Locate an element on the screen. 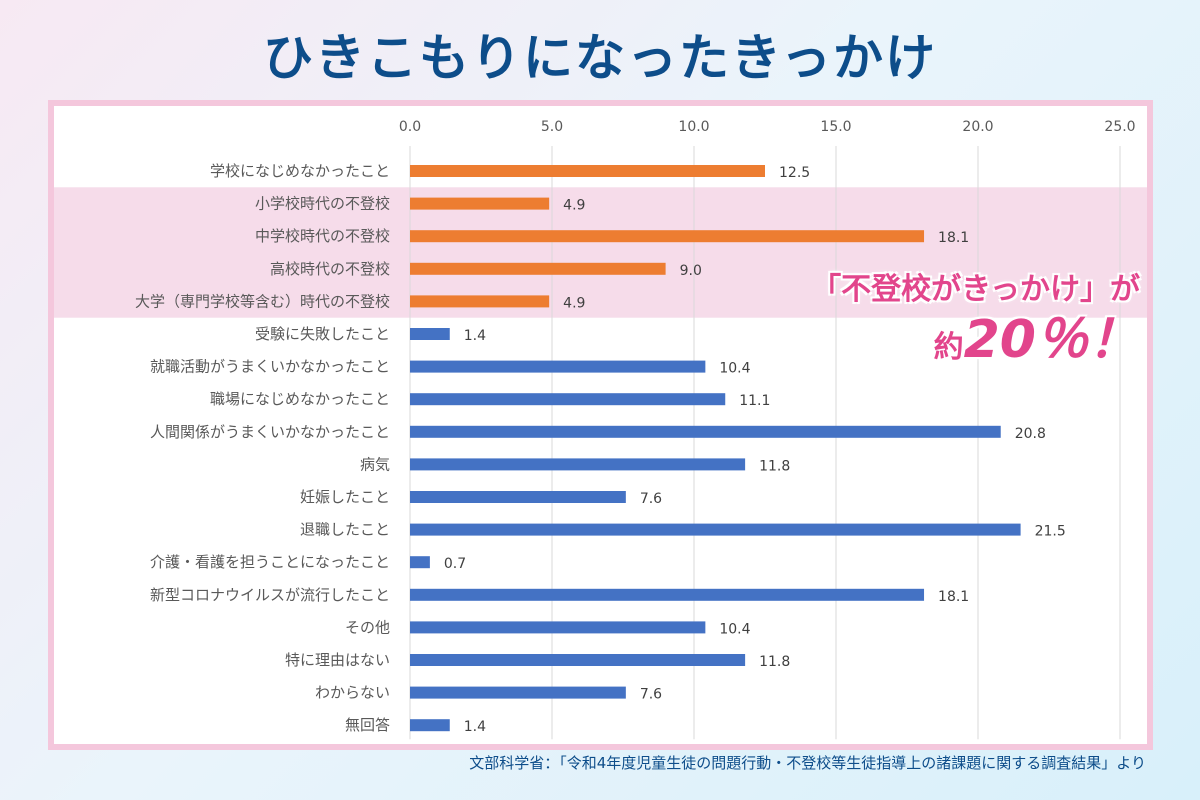 The width and height of the screenshot is (1200, 800). category-label: 職場になじめなかったこと is located at coordinates (300, 399).